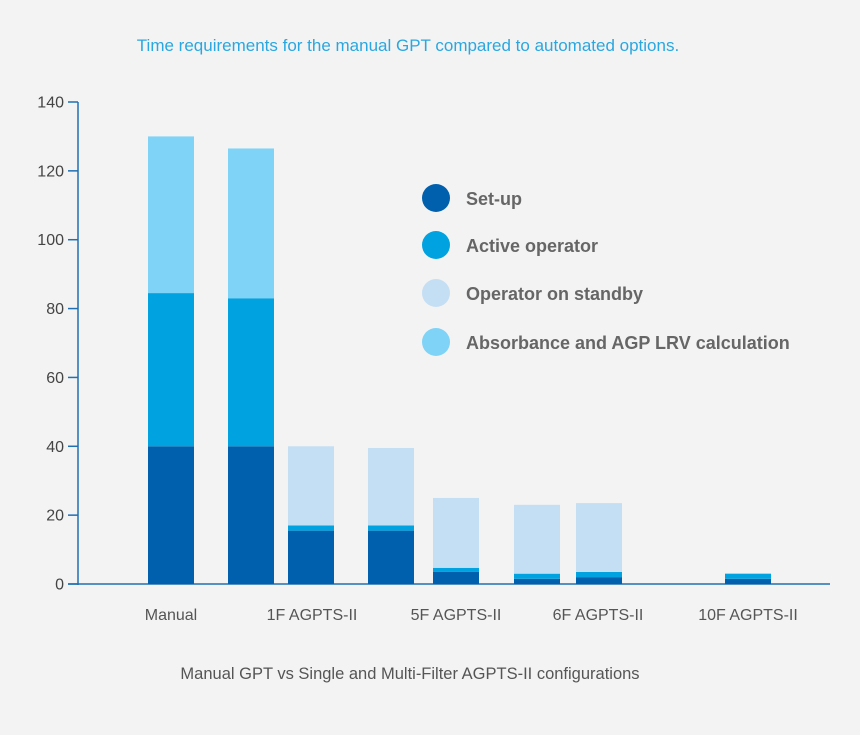 This screenshot has height=735, width=860. I want to click on x-category-label: 10F AGPTS-II, so click(748, 615).